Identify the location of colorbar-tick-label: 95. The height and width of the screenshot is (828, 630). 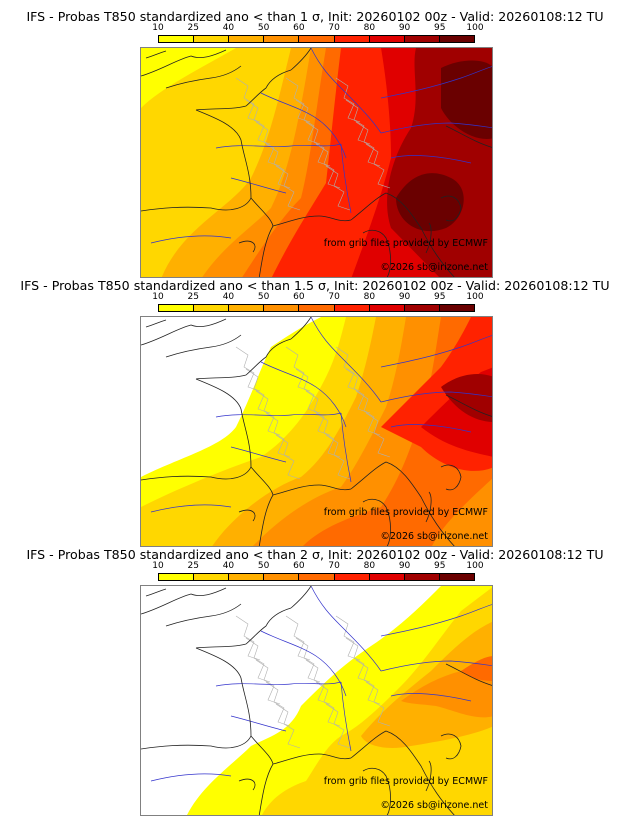
(440, 28).